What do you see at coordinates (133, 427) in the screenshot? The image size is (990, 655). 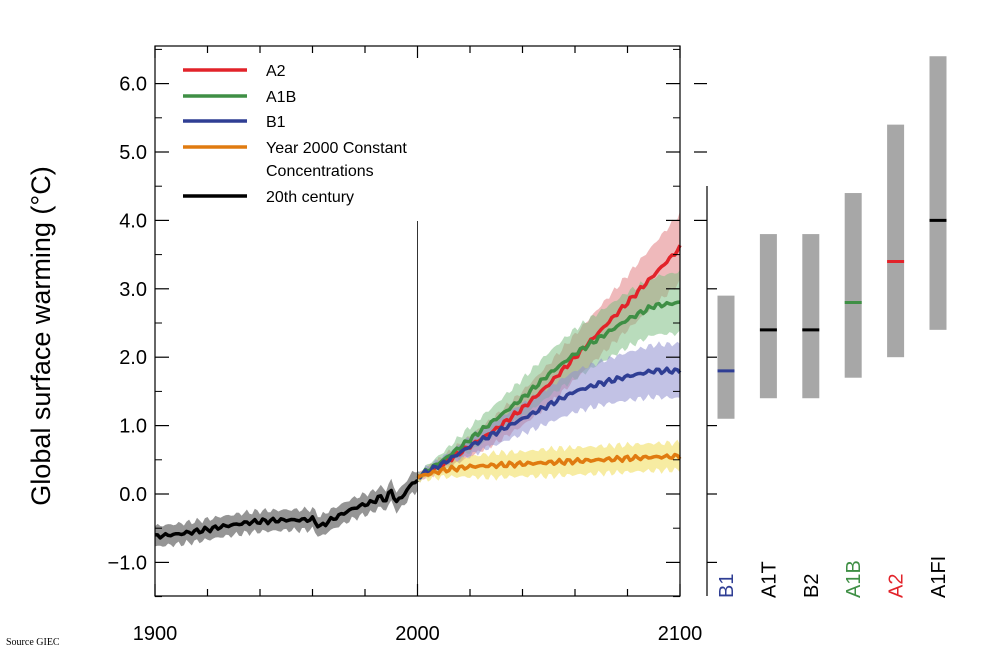 I see `y-tick-label: 1.0` at bounding box center [133, 427].